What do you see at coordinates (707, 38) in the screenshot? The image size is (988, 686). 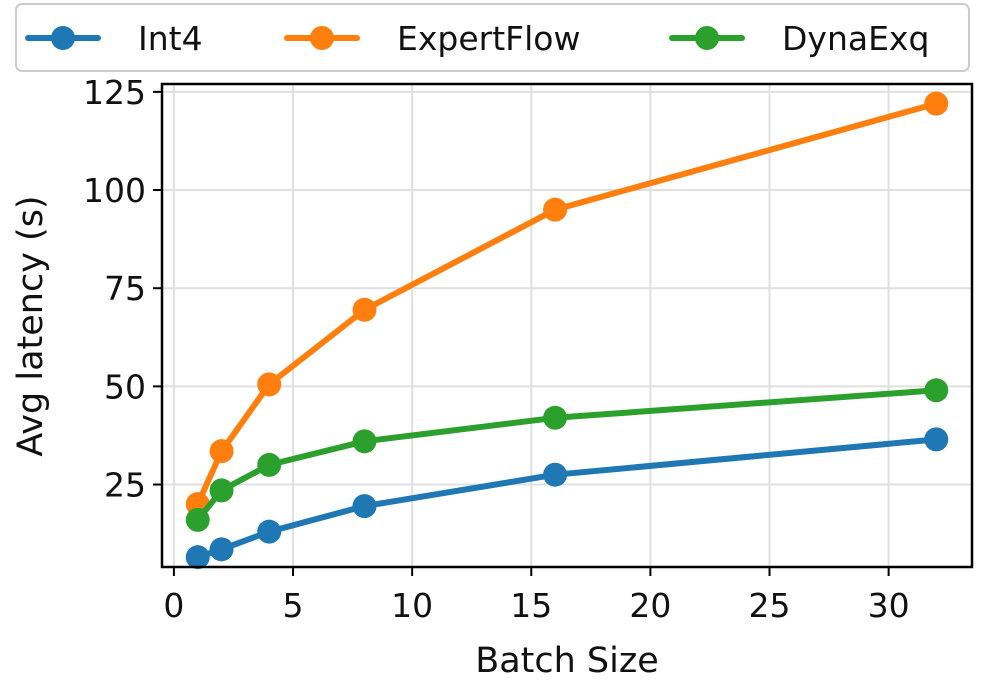 I see `legend-marker-dynaexq` at bounding box center [707, 38].